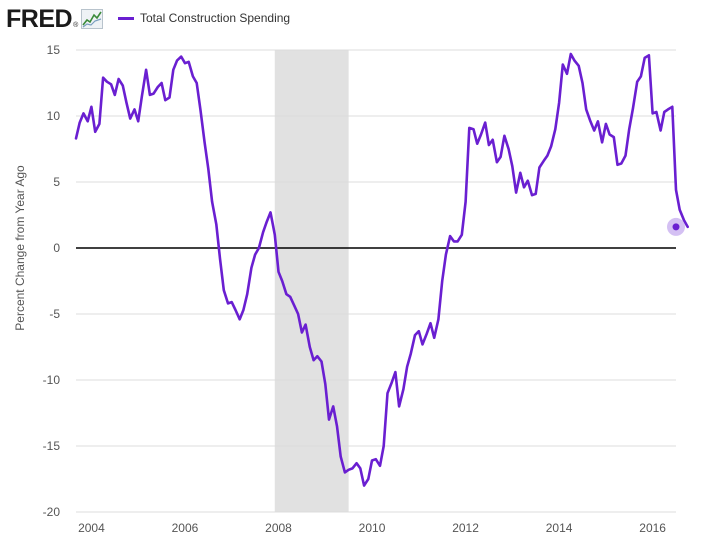 This screenshot has height=539, width=702. I want to click on registered-mark: ®, so click(76, 25).